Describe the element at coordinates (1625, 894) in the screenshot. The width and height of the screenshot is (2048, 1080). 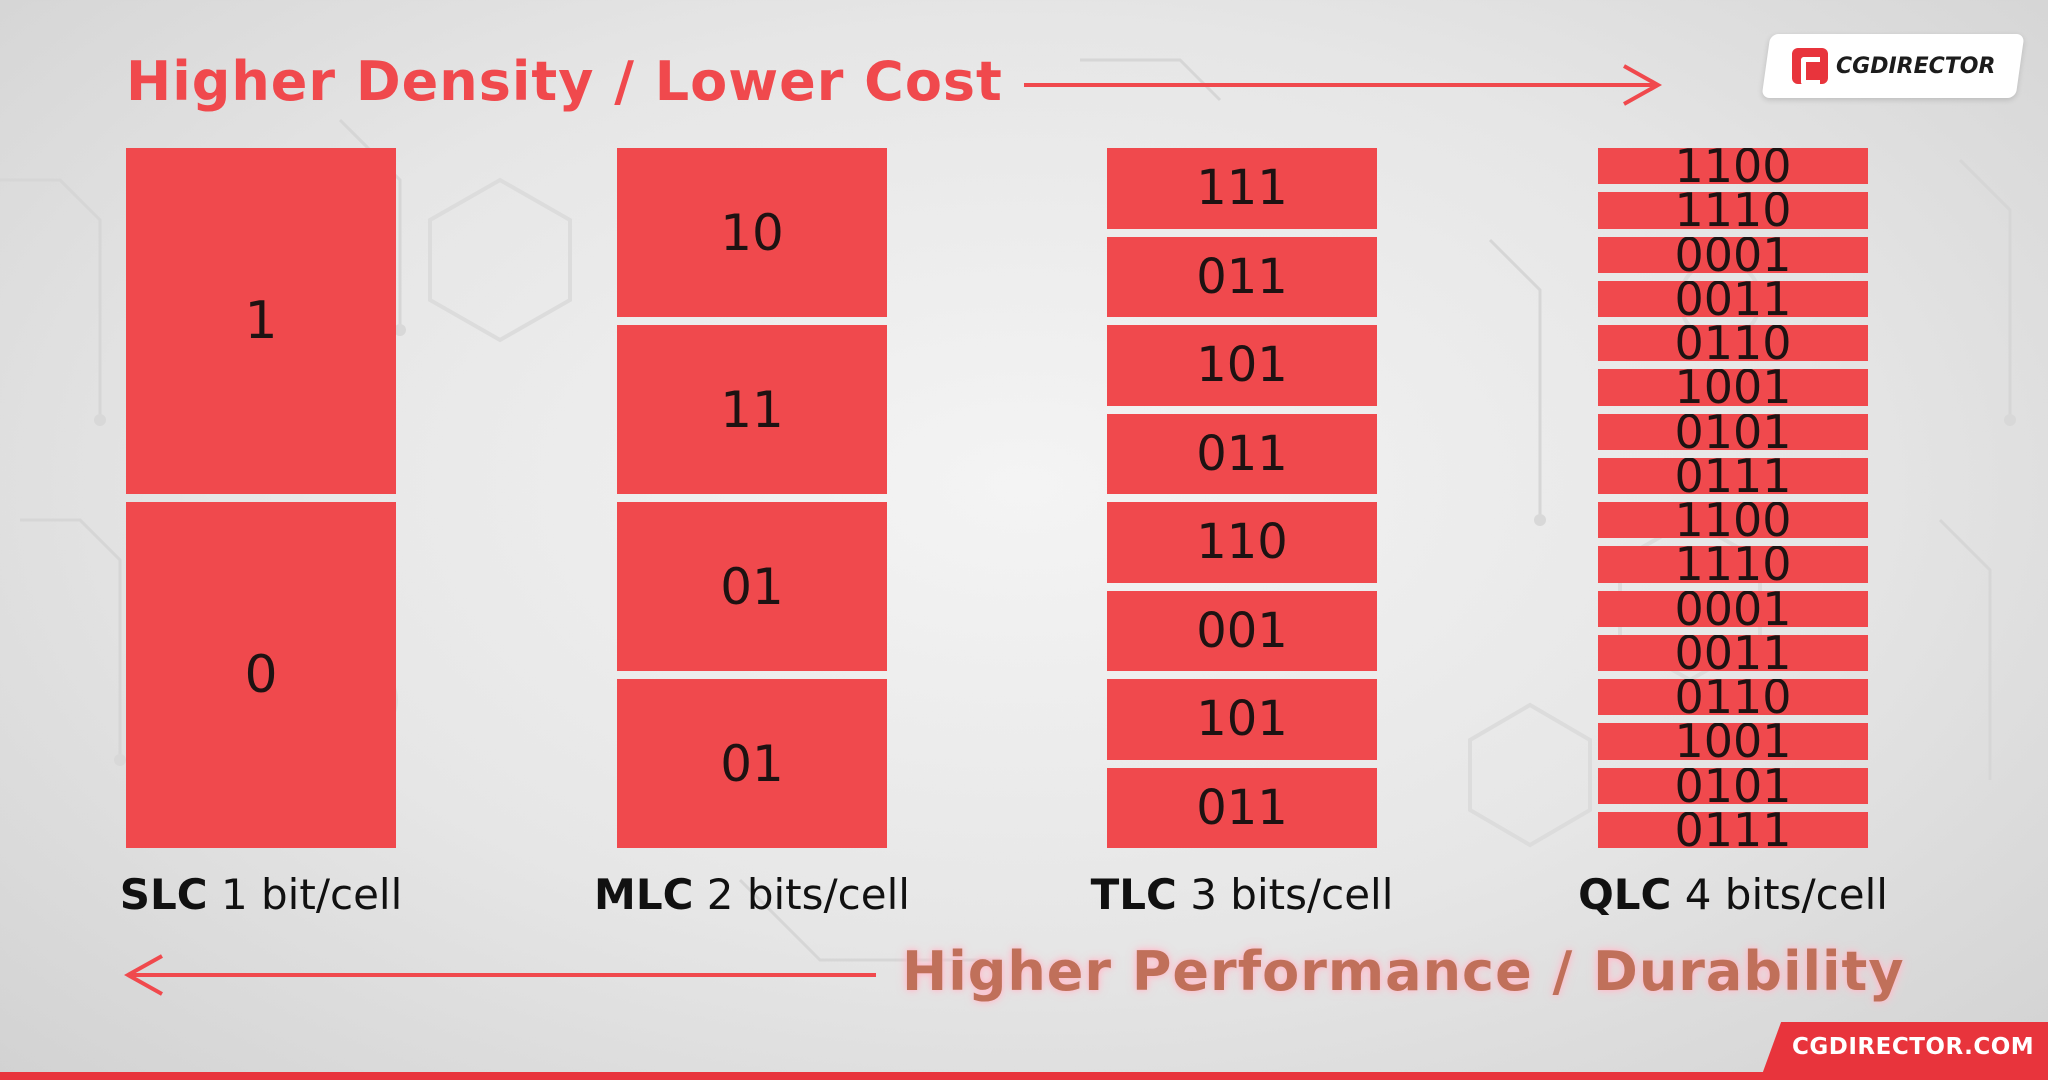
I see `caption-type: QLC` at that location.